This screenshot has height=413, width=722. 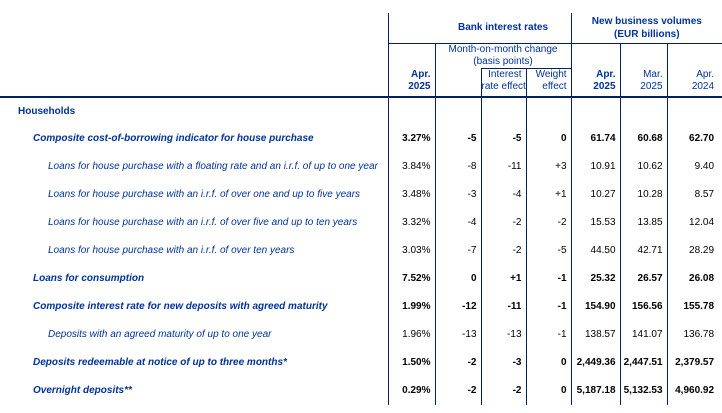 I want to click on volume-mar-2025-cell: 2,447.51, so click(x=644, y=362).